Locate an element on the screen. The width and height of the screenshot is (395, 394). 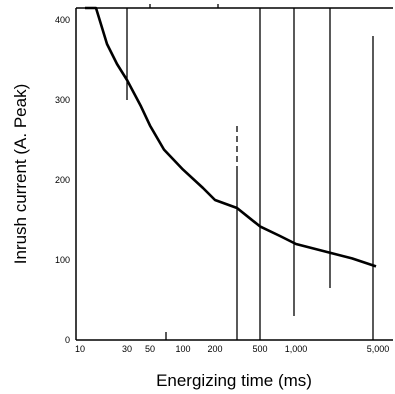
x-tick-label-4: 200 is located at coordinates (214, 349).